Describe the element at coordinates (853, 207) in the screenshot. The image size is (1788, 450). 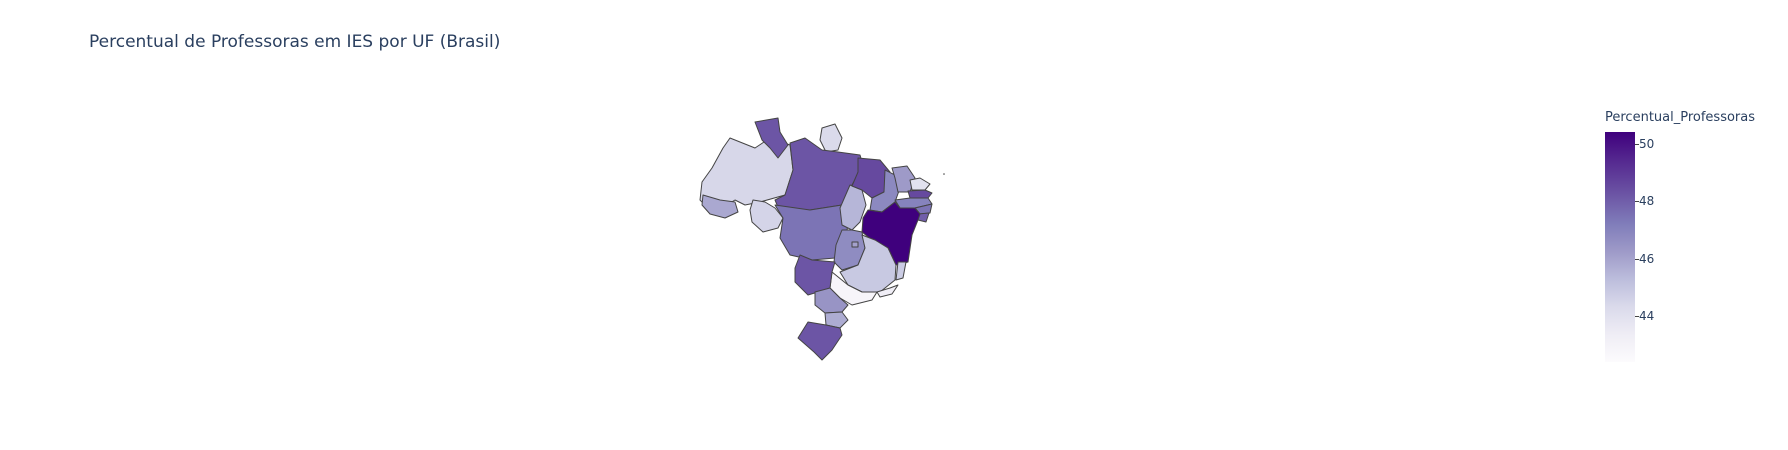
I see `state-to` at that location.